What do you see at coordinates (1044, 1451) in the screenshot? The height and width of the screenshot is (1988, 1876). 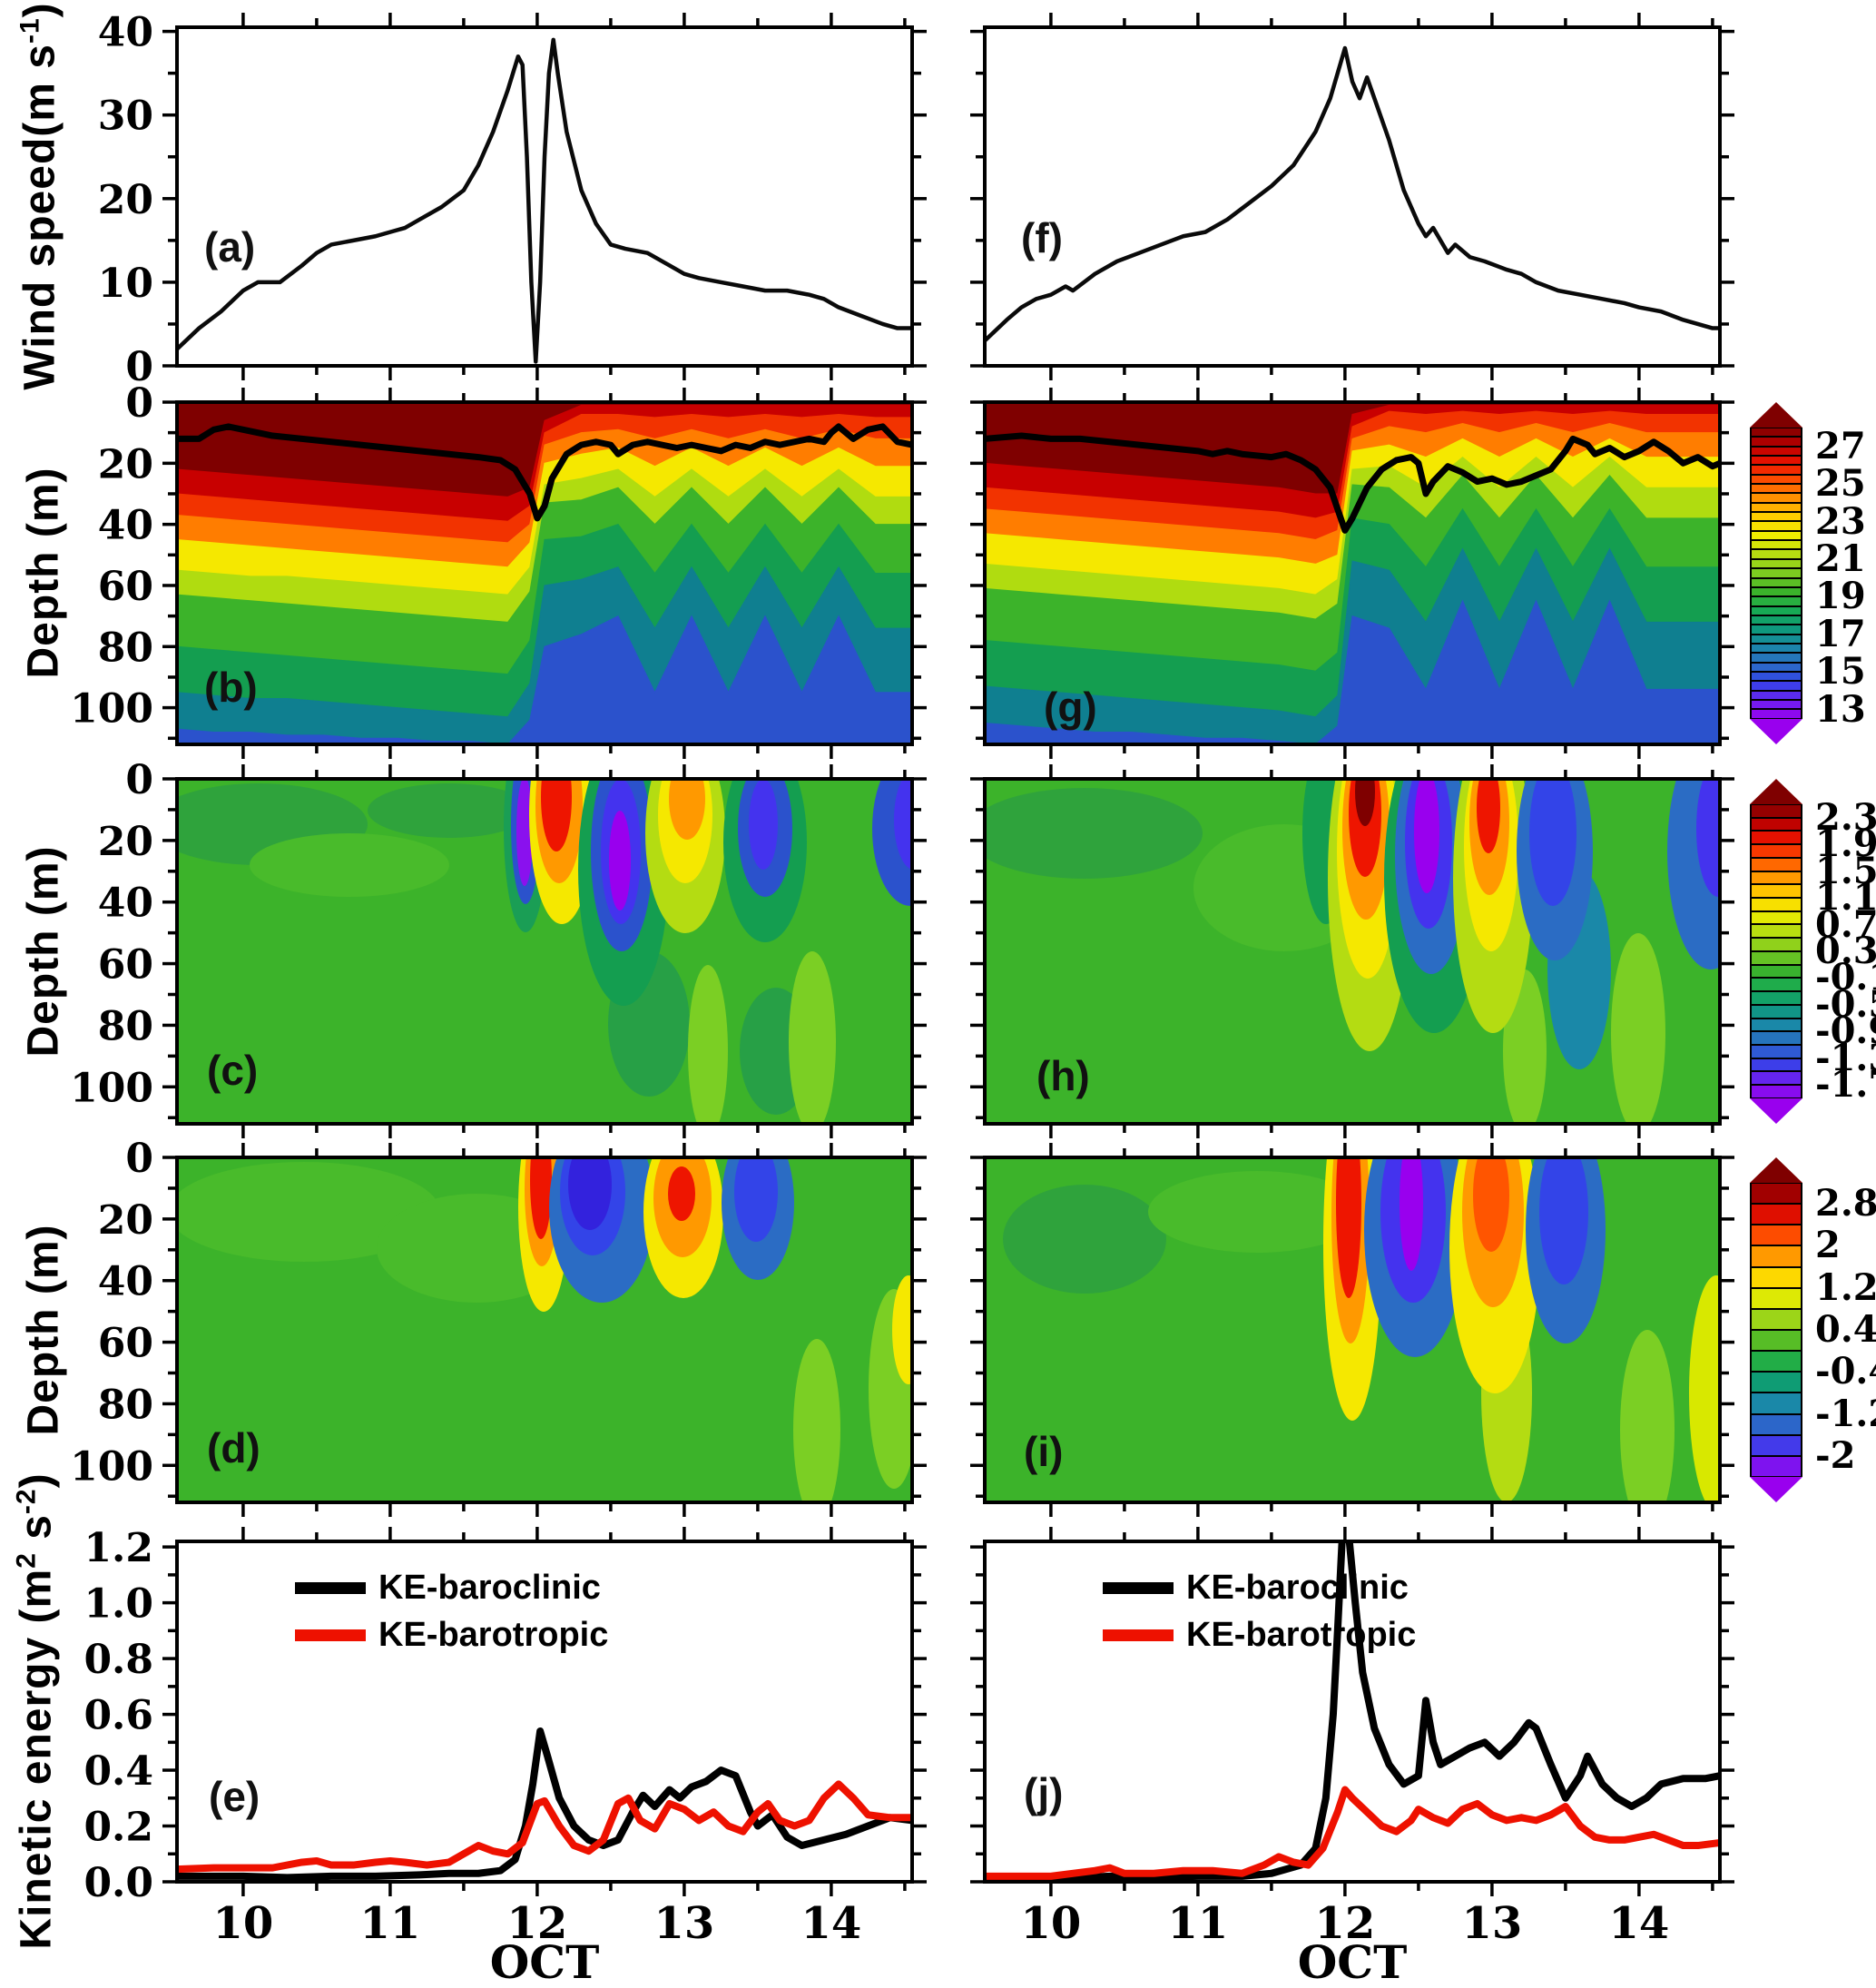 I see `panel-label-i: (i)` at bounding box center [1044, 1451].